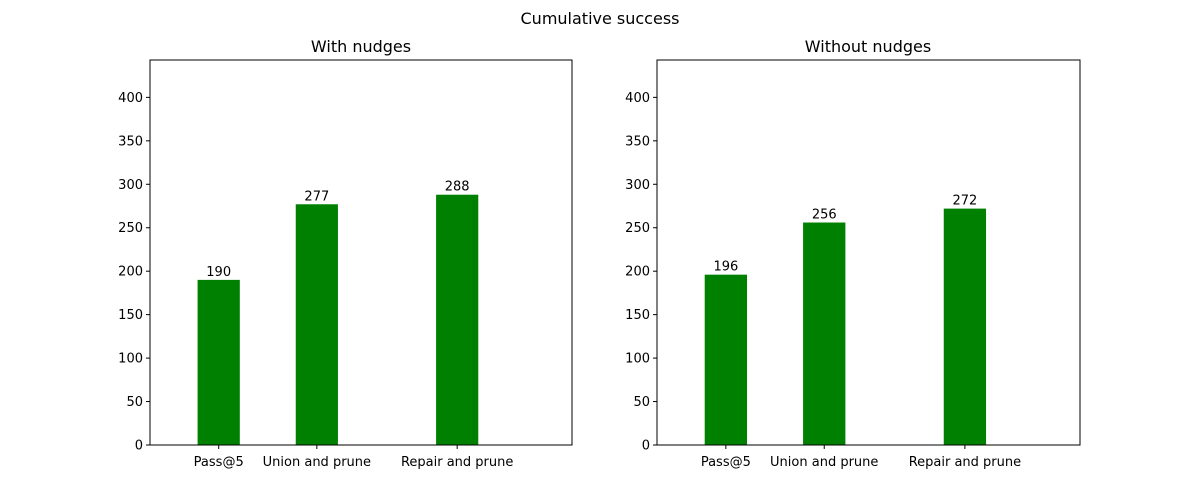 This screenshot has height=500, width=1200. I want to click on chart-title: With nudges, so click(361, 46).